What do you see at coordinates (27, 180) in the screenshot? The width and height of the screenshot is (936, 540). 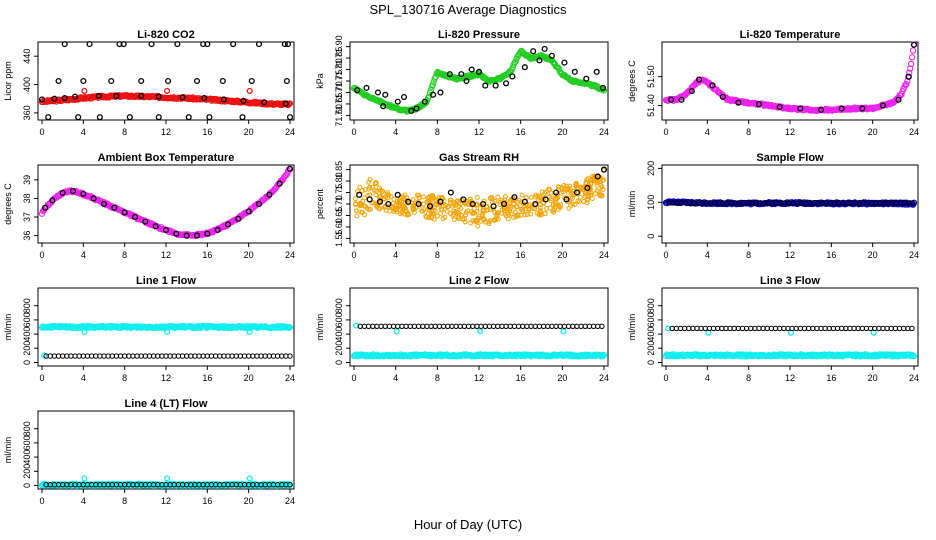 I see `y-tick-label: 39` at bounding box center [27, 180].